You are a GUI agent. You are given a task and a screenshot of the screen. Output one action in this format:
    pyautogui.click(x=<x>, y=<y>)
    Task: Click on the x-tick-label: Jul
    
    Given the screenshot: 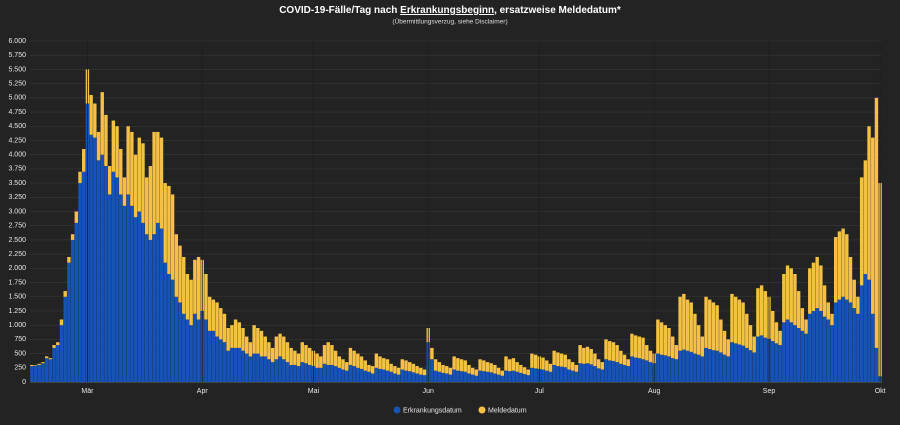 What is the action you would take?
    pyautogui.click(x=539, y=391)
    